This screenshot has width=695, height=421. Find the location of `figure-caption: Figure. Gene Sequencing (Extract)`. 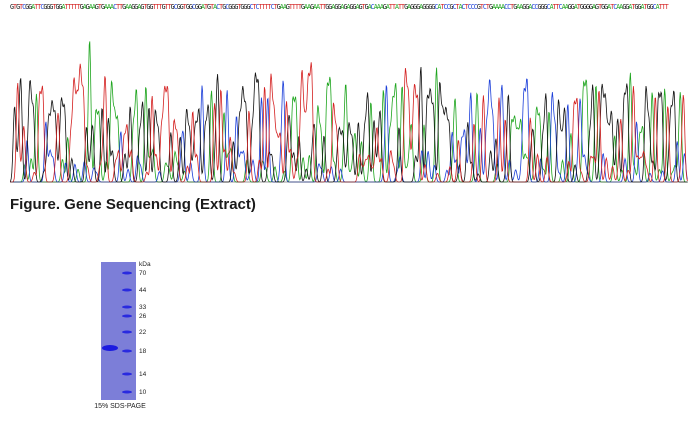

figure-caption: Figure. Gene Sequencing (Extract) is located at coordinates (133, 204).